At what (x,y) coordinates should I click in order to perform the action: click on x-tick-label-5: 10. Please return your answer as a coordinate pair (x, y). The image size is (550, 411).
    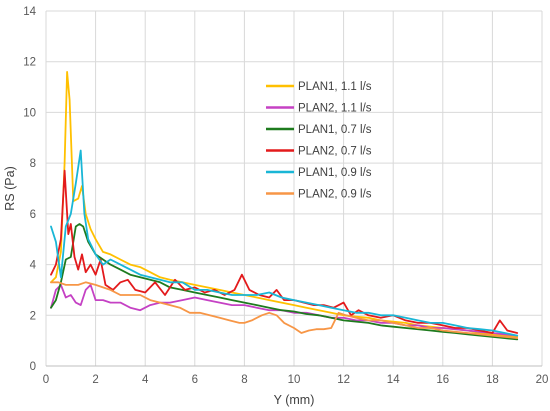
    Looking at the image, I should click on (294, 380).